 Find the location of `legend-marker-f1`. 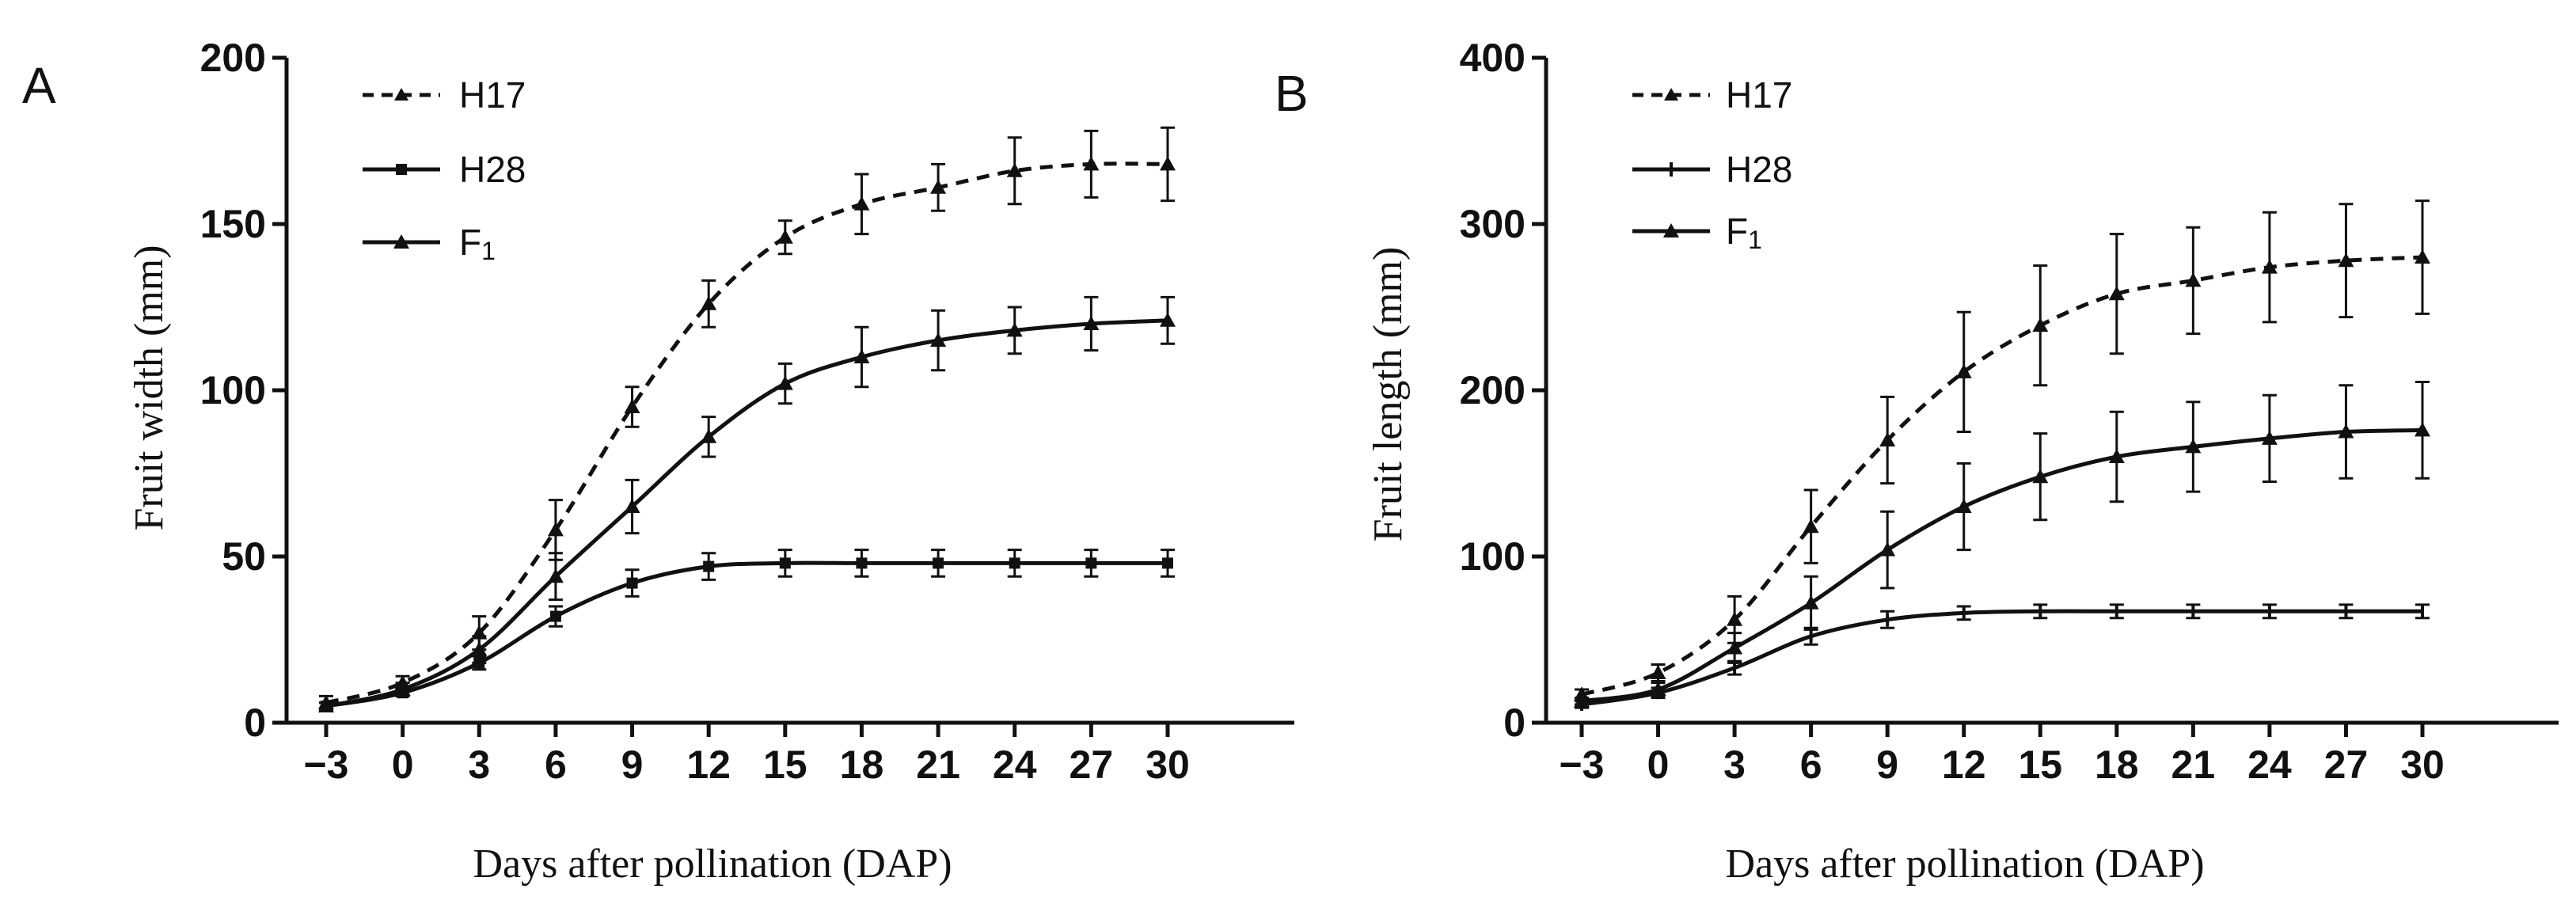

legend-marker-f1 is located at coordinates (401, 241).